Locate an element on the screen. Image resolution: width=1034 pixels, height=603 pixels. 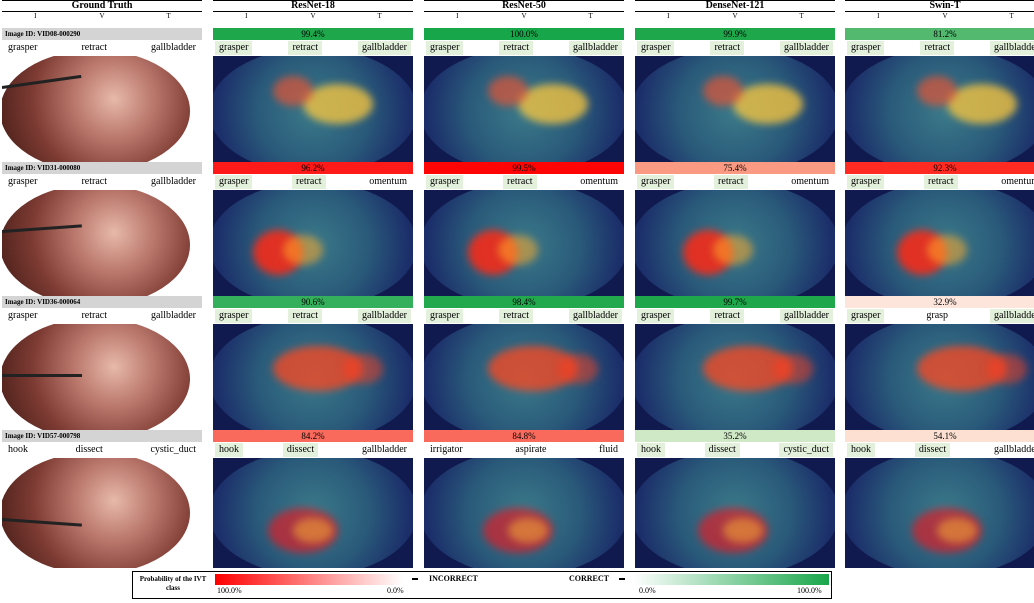
model-prediction-block: 99.9% grasper retract gallbladder is located at coordinates (735, 97).